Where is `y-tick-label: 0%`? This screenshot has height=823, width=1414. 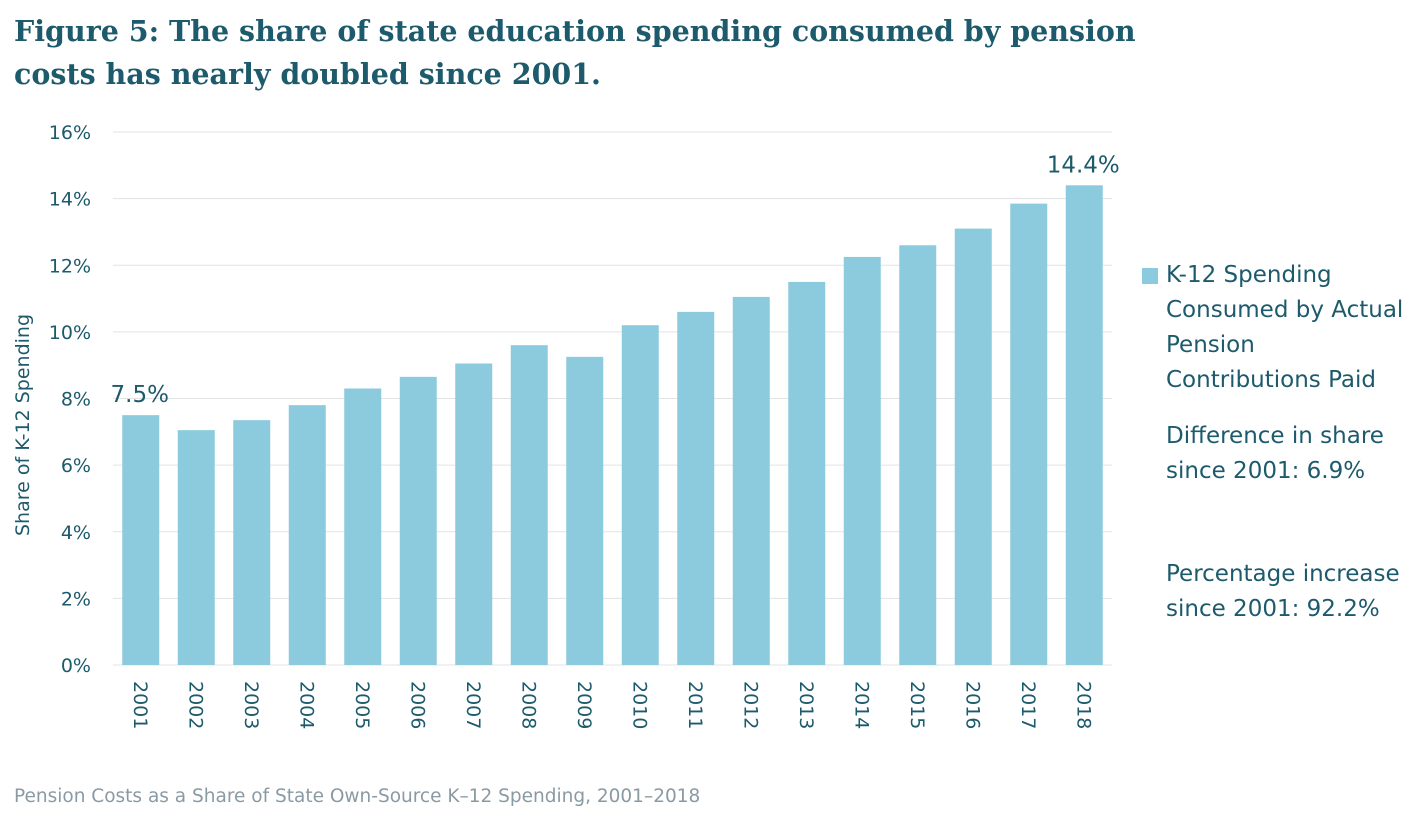
y-tick-label: 0% is located at coordinates (76, 666).